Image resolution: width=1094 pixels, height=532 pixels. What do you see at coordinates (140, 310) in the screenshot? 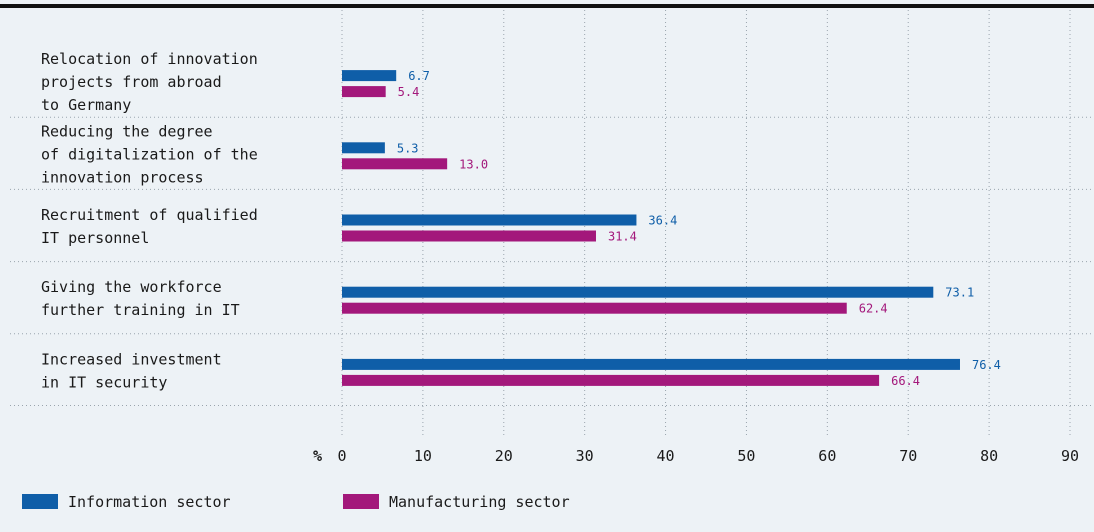
I see `category-label: further training in IT` at bounding box center [140, 310].